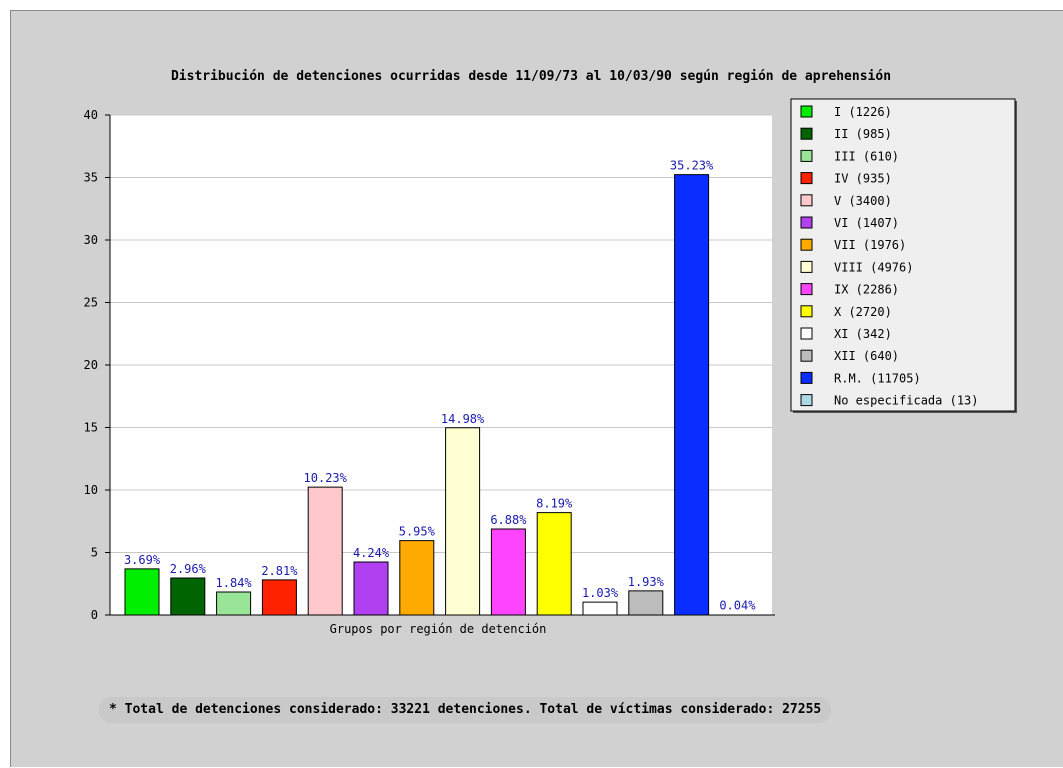 This screenshot has height=768, width=1063. What do you see at coordinates (326, 478) in the screenshot?
I see `data-label: 10.23%` at bounding box center [326, 478].